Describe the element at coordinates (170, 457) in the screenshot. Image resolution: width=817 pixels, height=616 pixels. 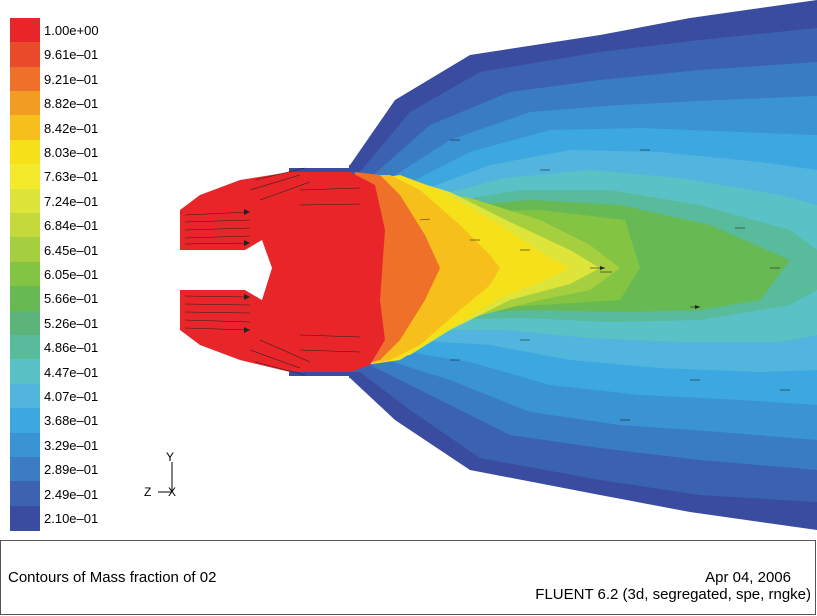
I see `axis-y-label: Y` at that location.